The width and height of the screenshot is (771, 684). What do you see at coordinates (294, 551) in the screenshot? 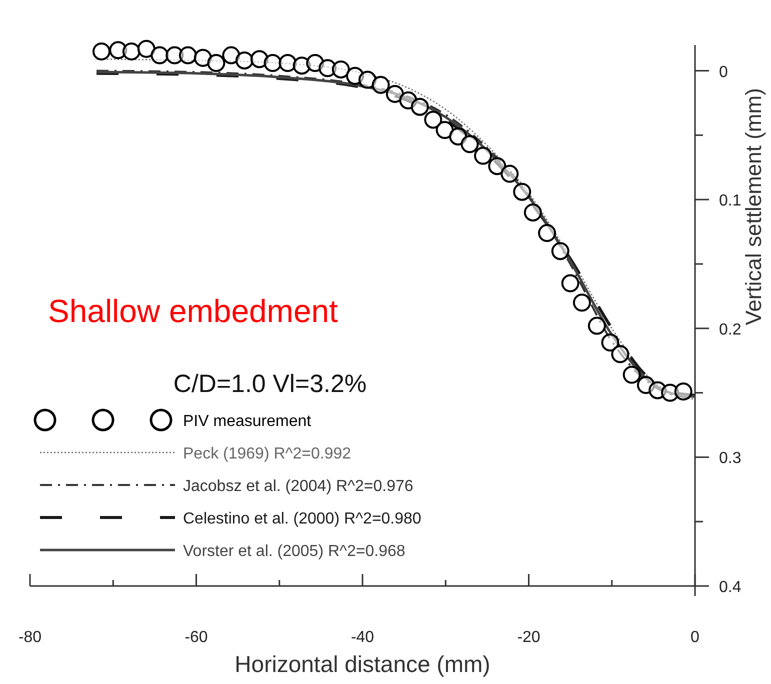
I see `text: Vorster et al. (2005) R^2=0.968` at bounding box center [294, 551].